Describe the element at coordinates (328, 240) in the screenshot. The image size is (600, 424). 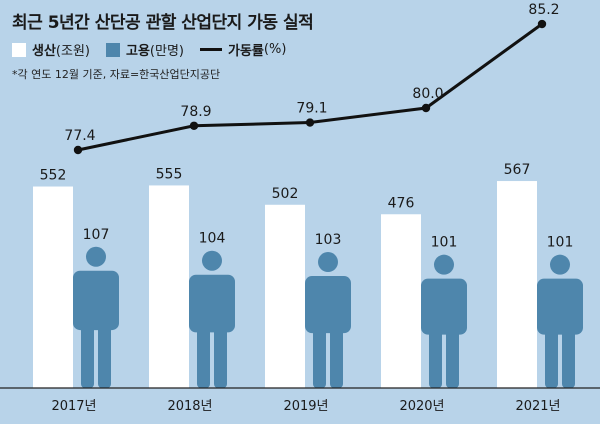
I see `employment-label-2019년: 103` at that location.